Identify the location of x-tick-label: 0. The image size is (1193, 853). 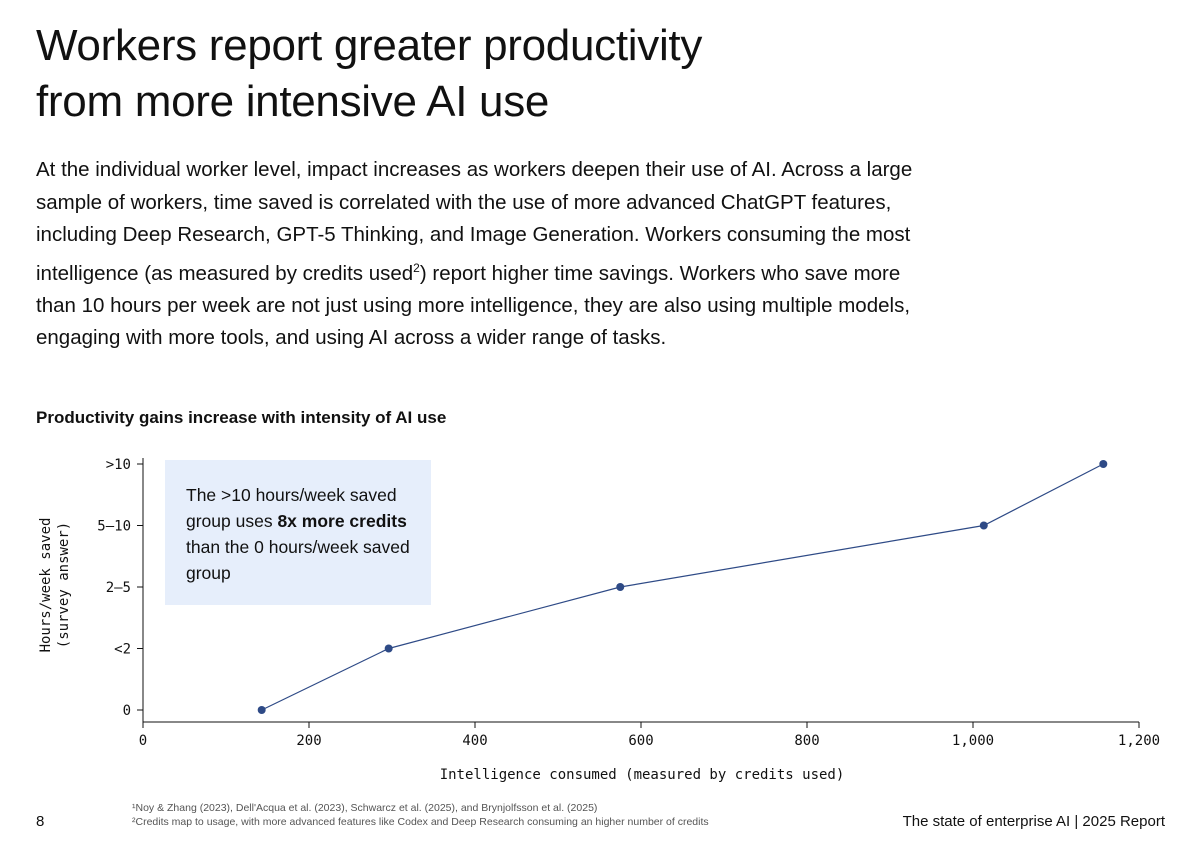
(143, 741).